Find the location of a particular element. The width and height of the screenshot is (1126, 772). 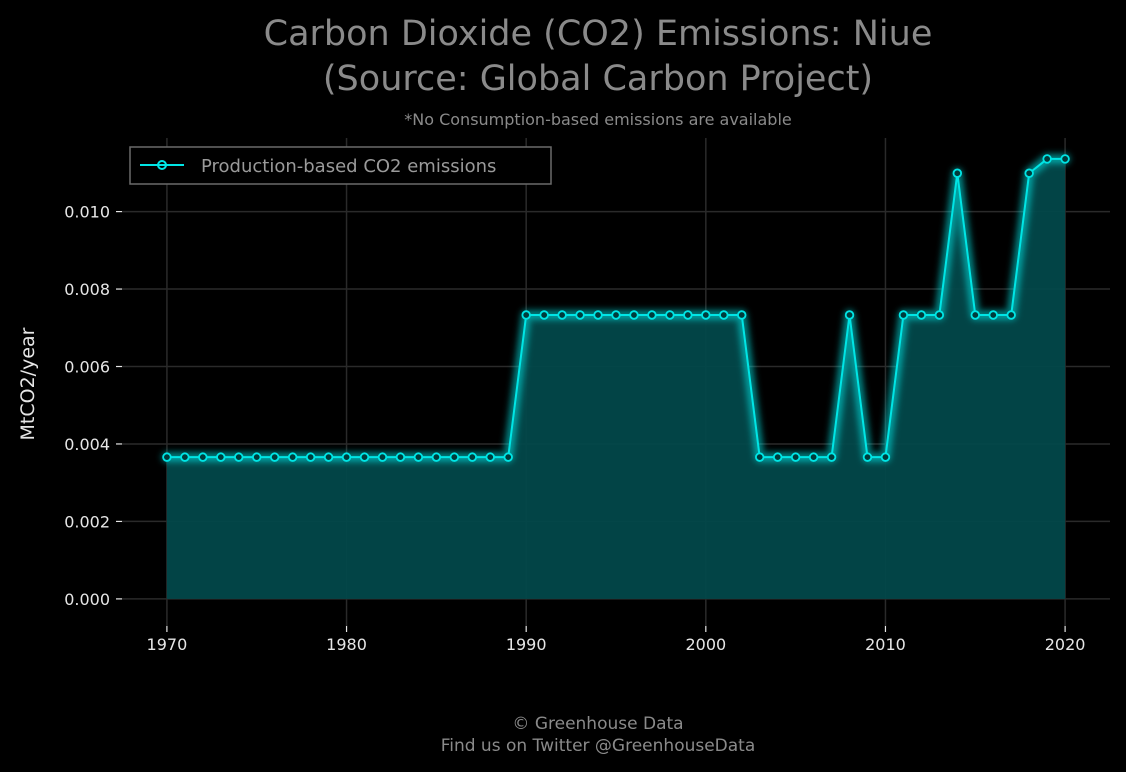

data-point-1993 is located at coordinates (580, 315).